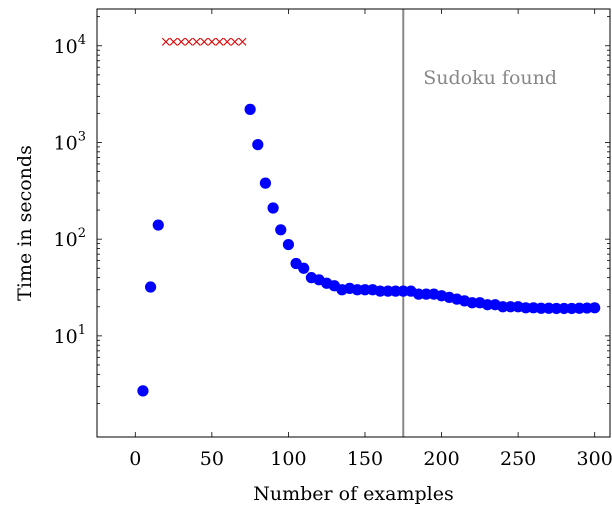 The width and height of the screenshot is (612, 506). What do you see at coordinates (288, 459) in the screenshot?
I see `x-tick-label: 100` at bounding box center [288, 459].